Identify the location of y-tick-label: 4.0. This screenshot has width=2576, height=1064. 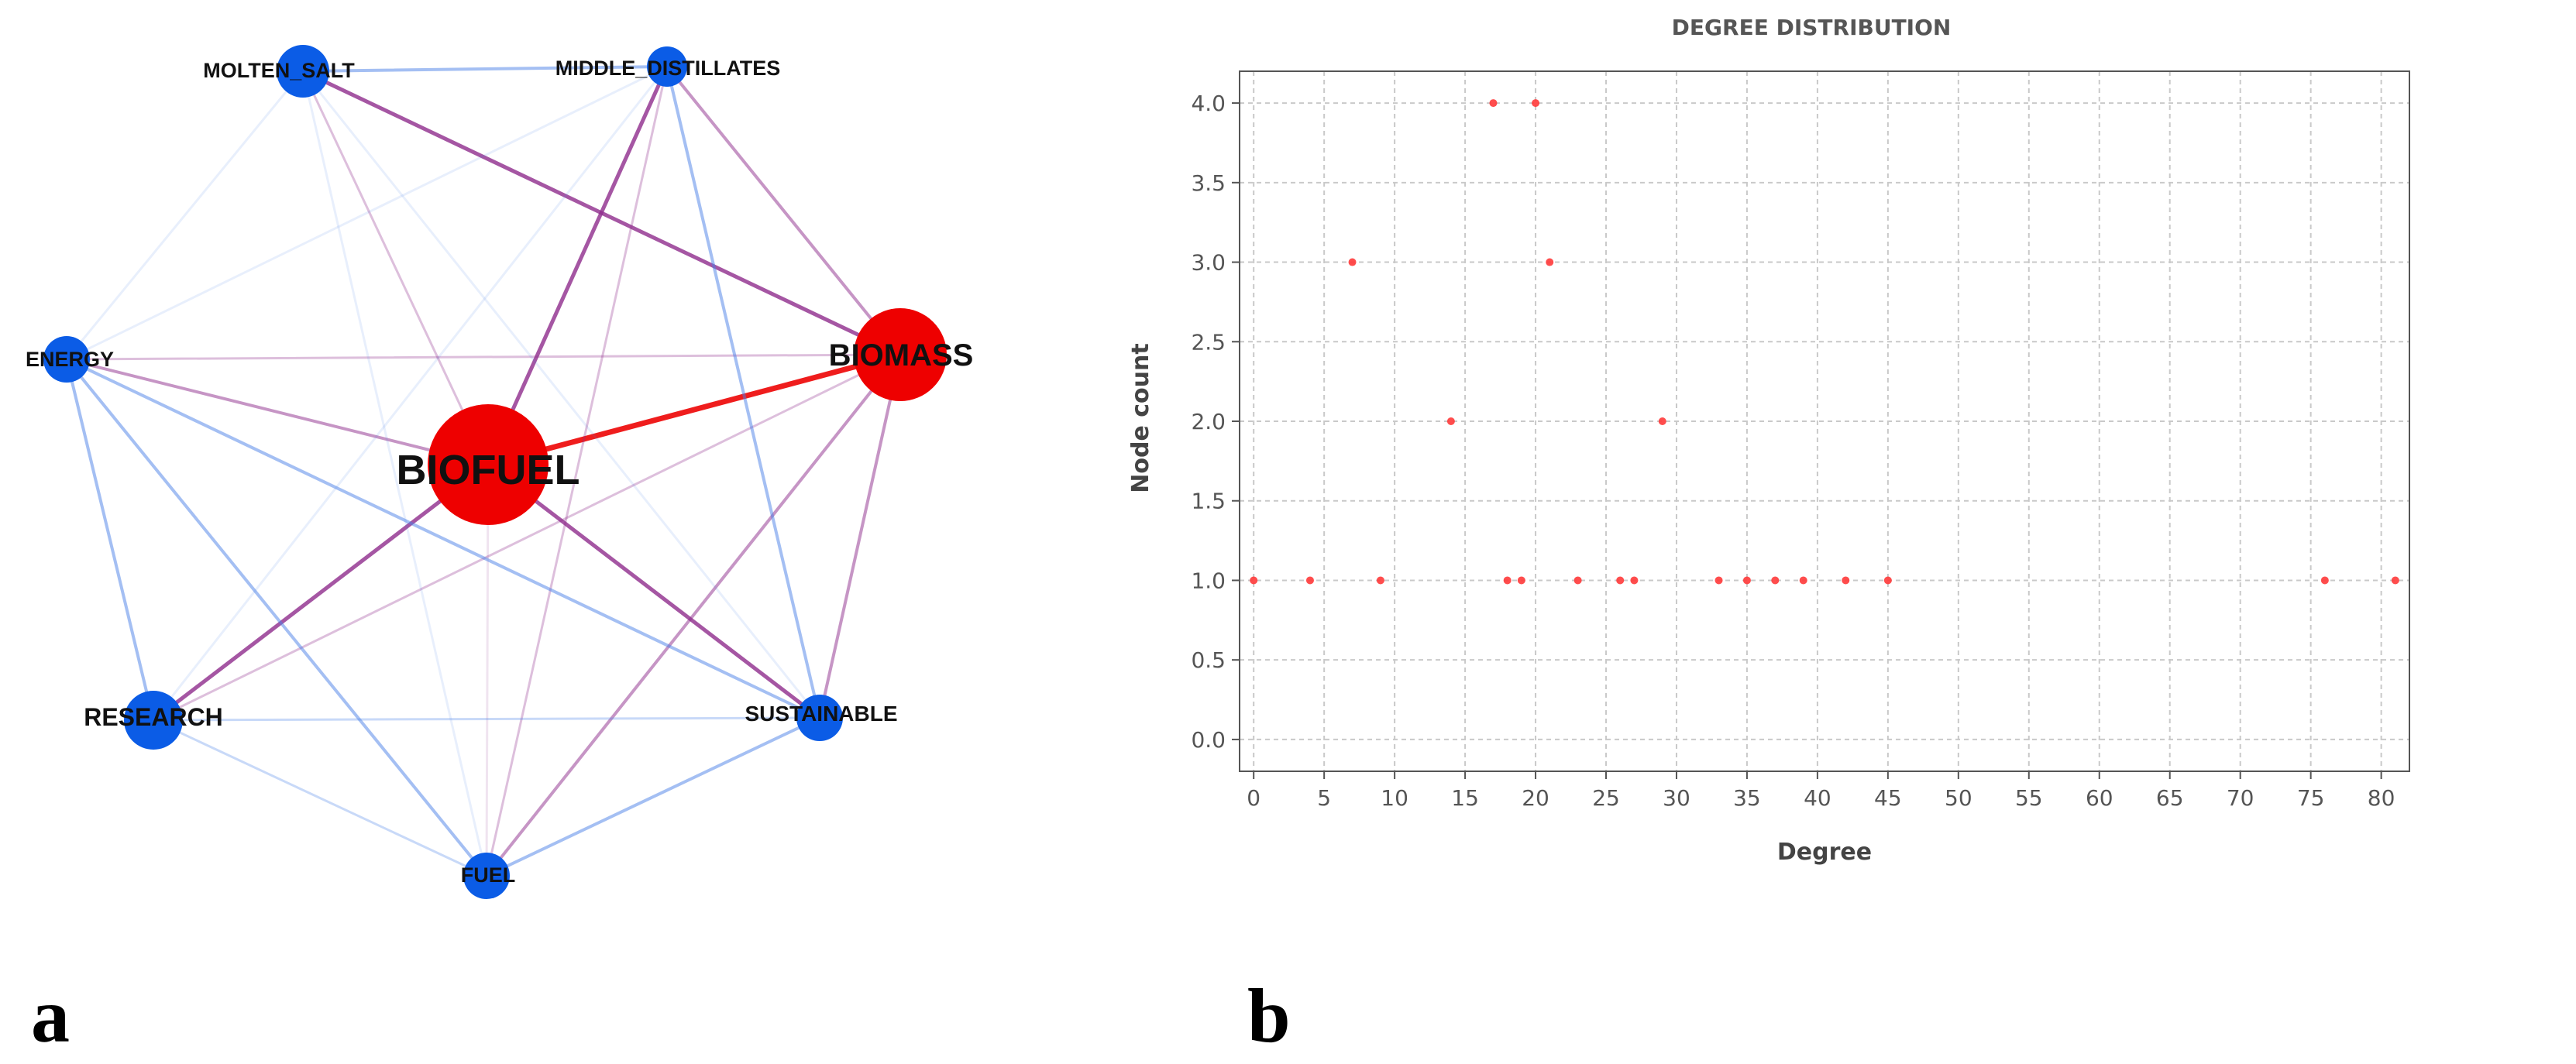
(1208, 103).